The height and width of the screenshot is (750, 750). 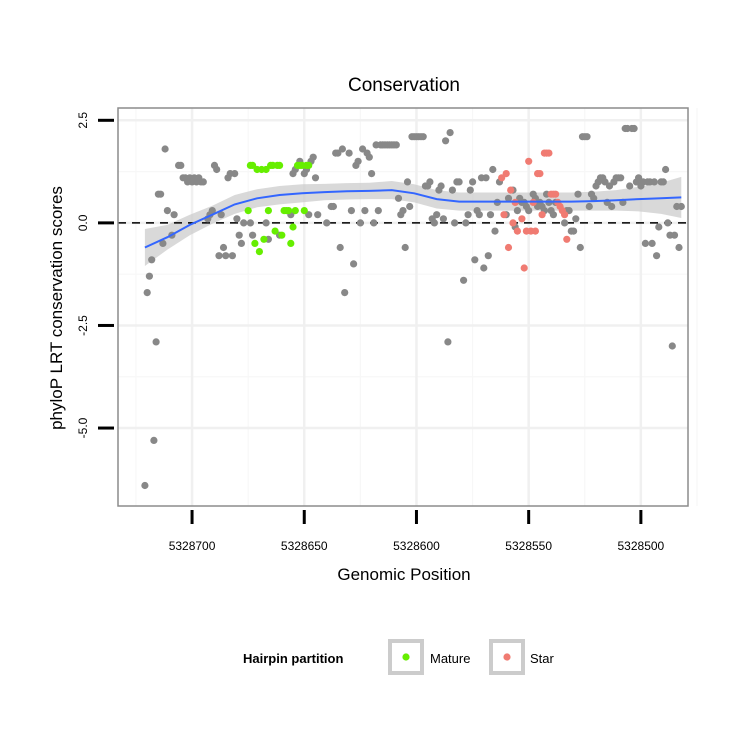 What do you see at coordinates (83, 120) in the screenshot?
I see `y-tick-label: 2.5` at bounding box center [83, 120].